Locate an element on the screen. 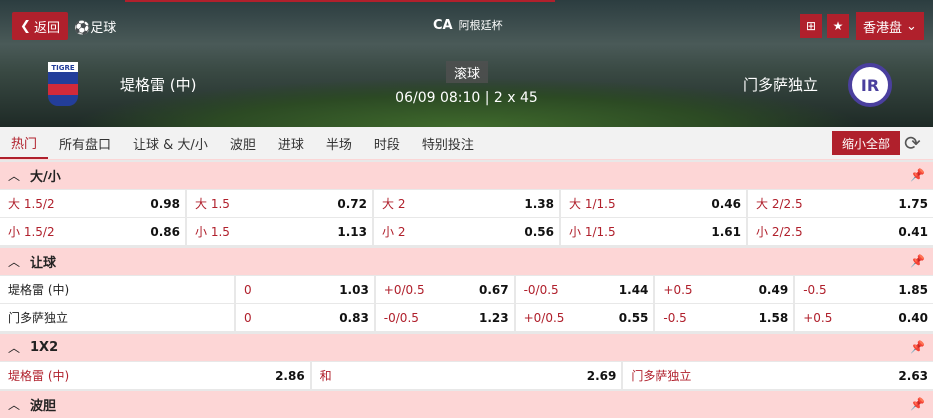 Image resolution: width=933 pixels, height=418 pixels. odds-cell: 小 1.5/2 0.86 is located at coordinates (92, 231).